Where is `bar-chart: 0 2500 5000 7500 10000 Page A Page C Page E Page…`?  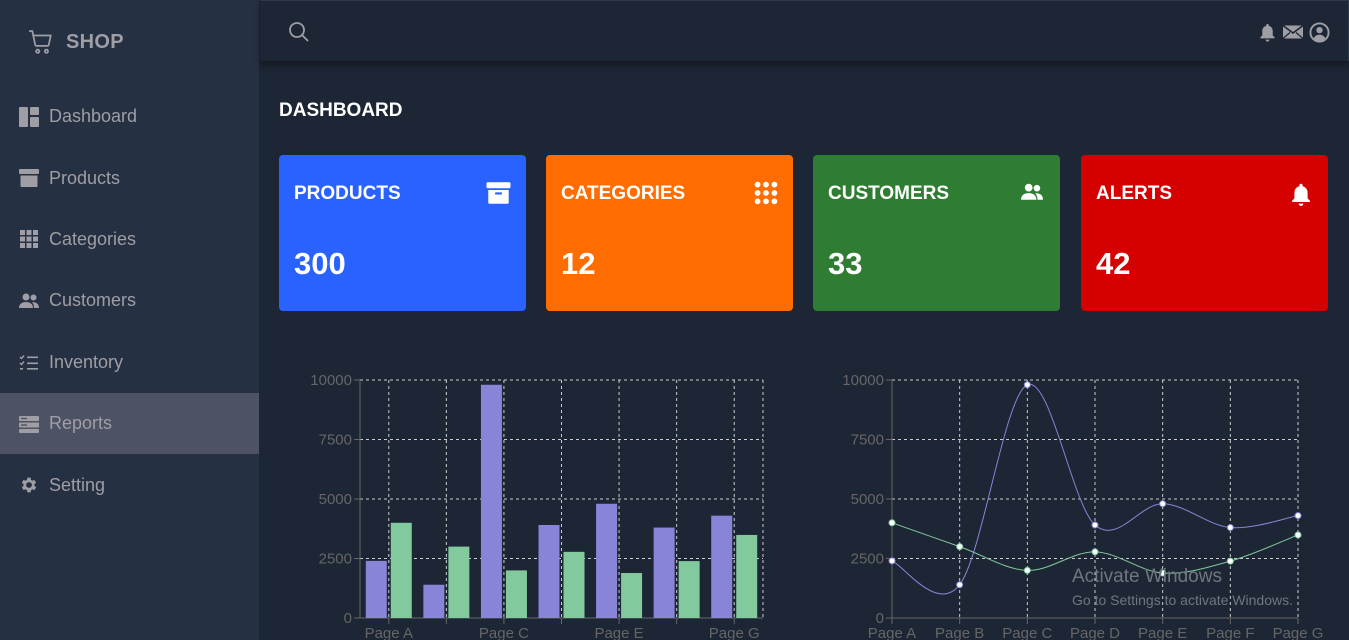 bar-chart: 0 2500 5000 7500 10000 Page A Page C Page E Page… is located at coordinates (537, 506).